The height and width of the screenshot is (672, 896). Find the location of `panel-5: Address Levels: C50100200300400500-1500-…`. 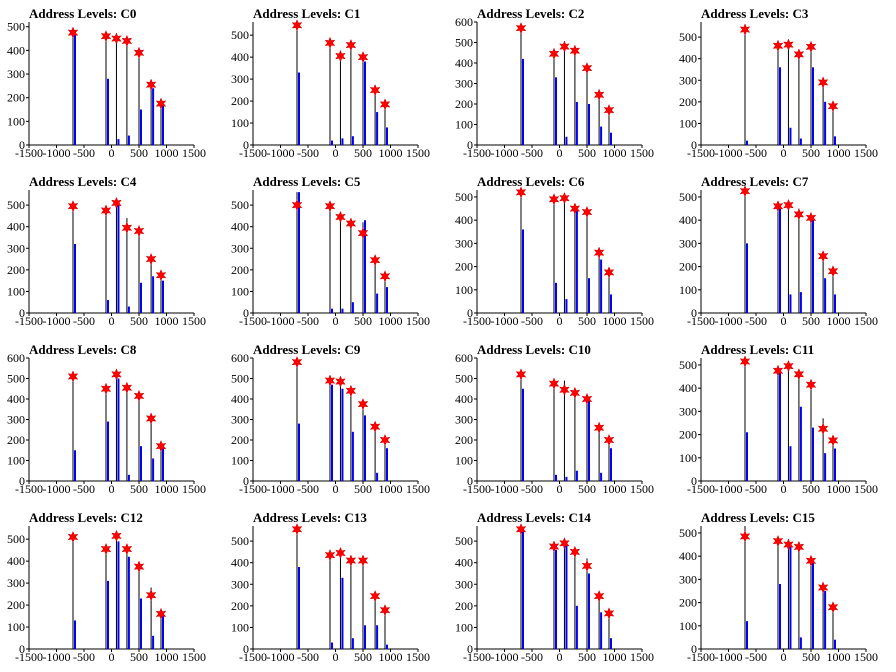

panel-5: Address Levels: C50100200300400500-1500-… is located at coordinates (330, 251).